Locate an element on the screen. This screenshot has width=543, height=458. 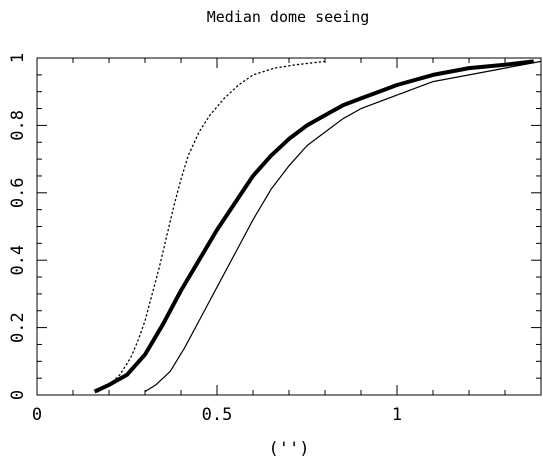
chart-title: Median dome seeing is located at coordinates (288, 17).